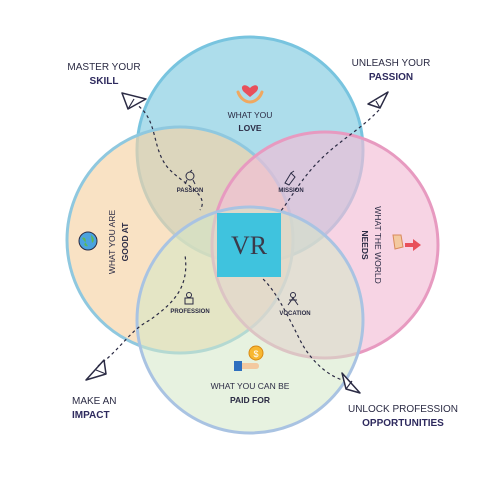 The height and width of the screenshot is (500, 500). I want to click on good-at-label-line1: WHAT YOU ARE, so click(112, 242).